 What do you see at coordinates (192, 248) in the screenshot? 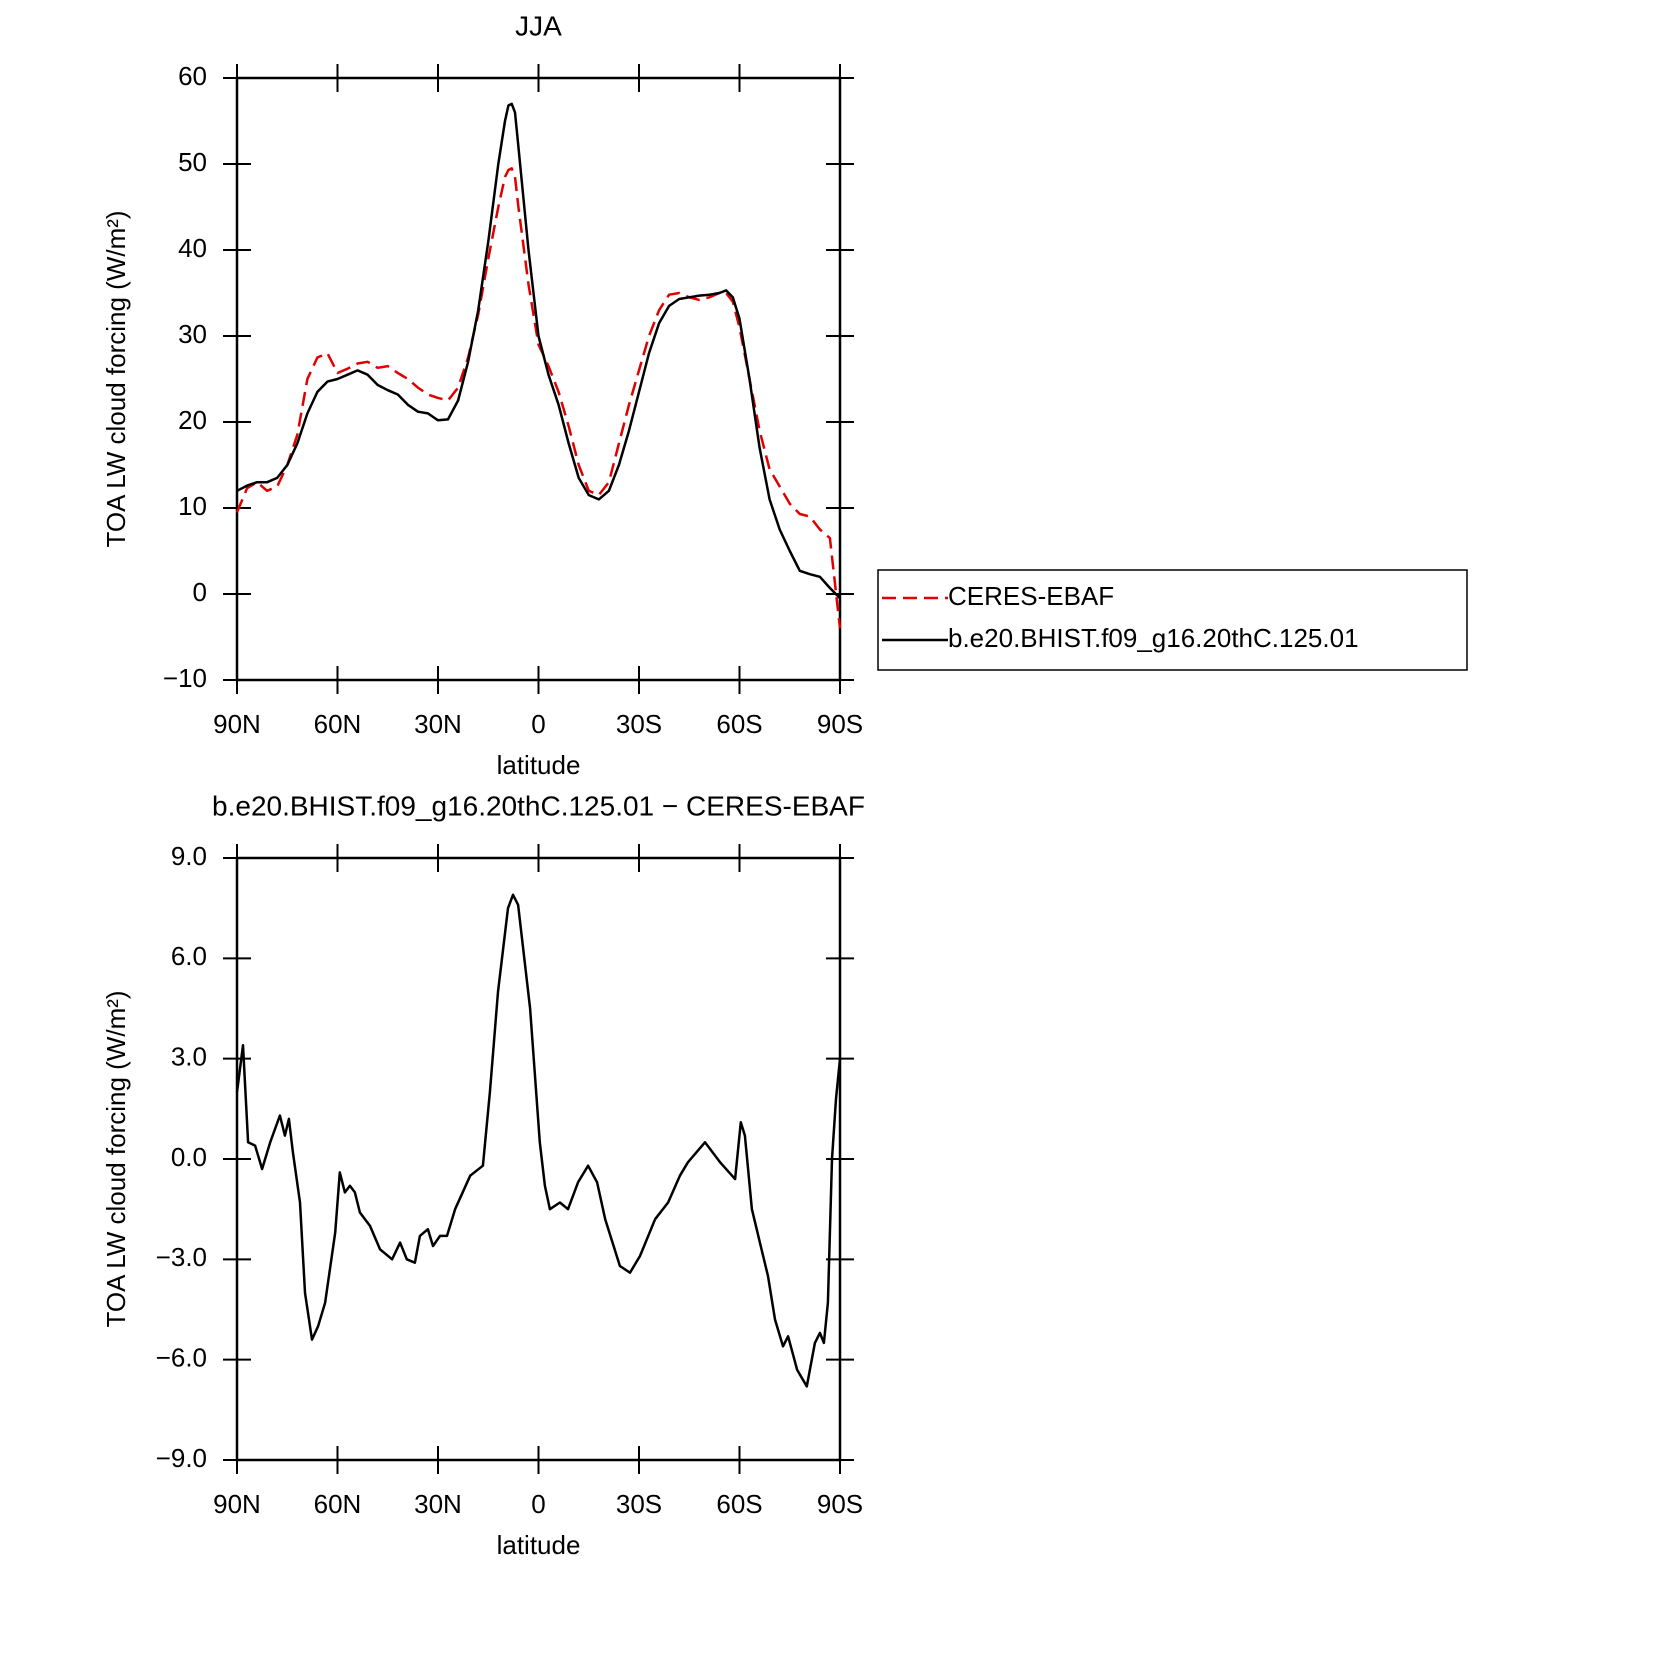
I see `y-tick-label: 40` at bounding box center [192, 248].